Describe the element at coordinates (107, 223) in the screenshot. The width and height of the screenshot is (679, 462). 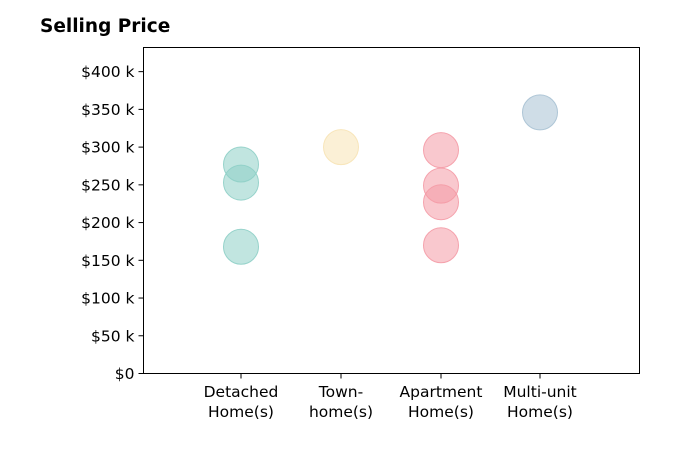
I see `y-tick-label: $200 k` at that location.